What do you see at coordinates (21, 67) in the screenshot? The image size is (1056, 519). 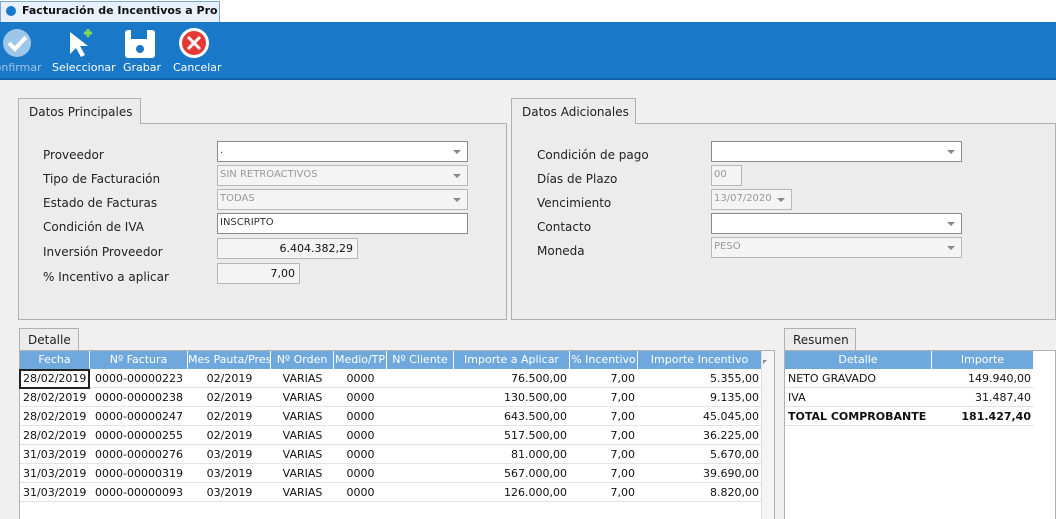 I see `toolbar-button: Confirmar` at bounding box center [21, 67].